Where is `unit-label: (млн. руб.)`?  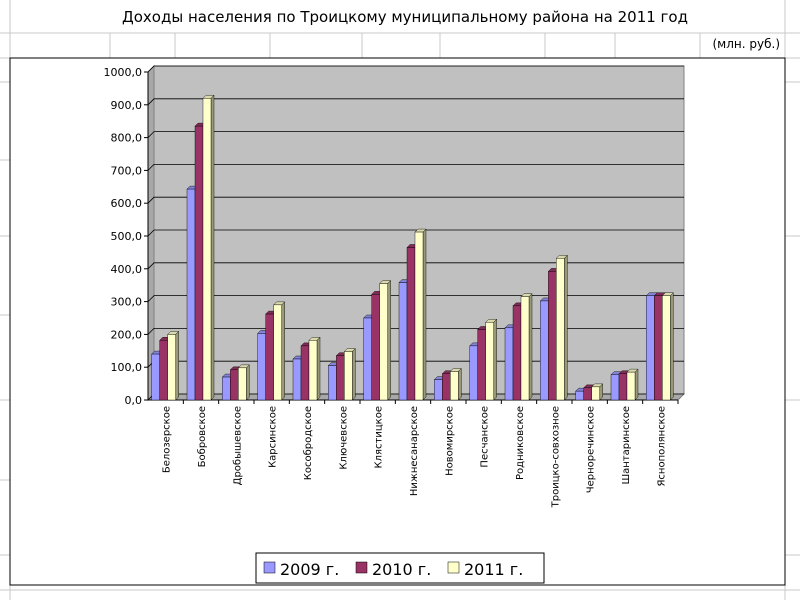 unit-label: (млн. руб.) is located at coordinates (747, 44).